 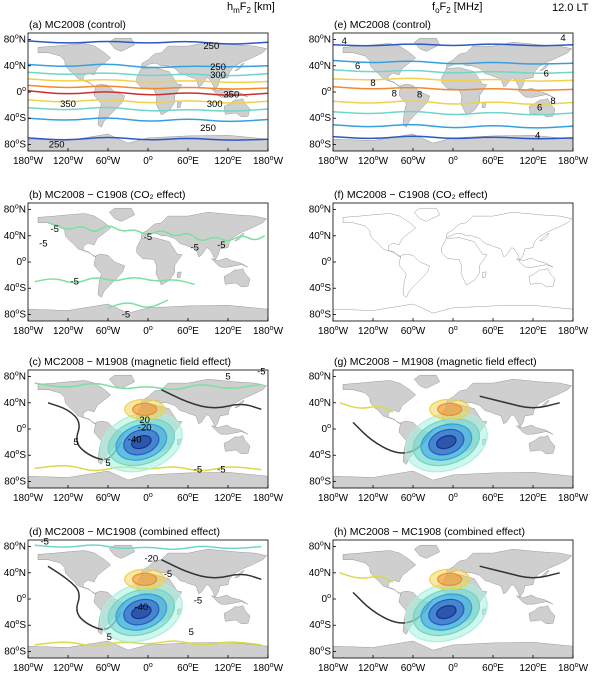 I want to click on y-tick-label-a-1: 40oN, so click(x=15, y=66).